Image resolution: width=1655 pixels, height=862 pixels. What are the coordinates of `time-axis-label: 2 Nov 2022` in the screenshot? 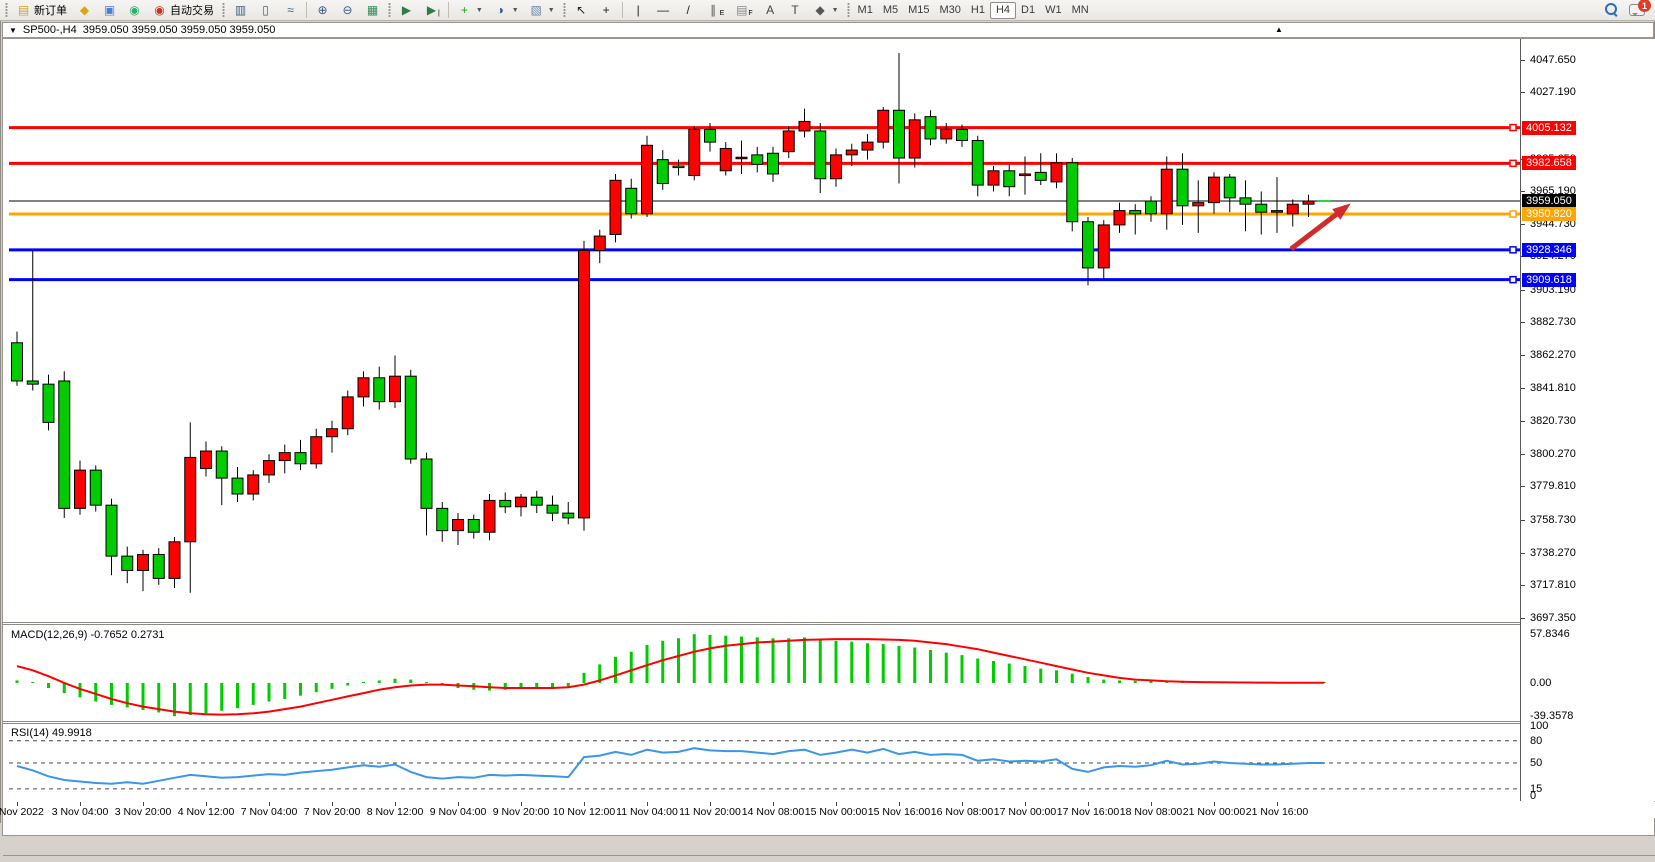 It's located at (22, 812).